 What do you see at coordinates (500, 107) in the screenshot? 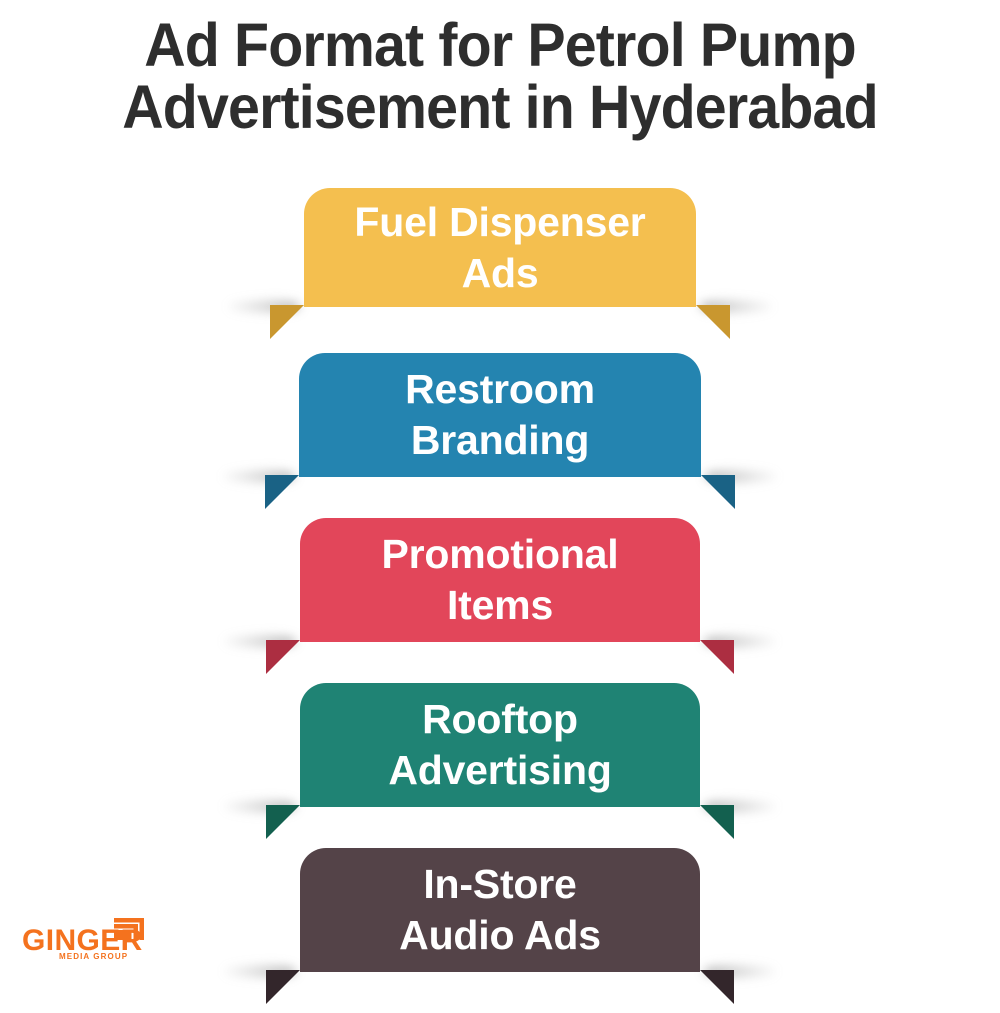
I see `page-title-line-2: Advertisement in Hyderabad` at bounding box center [500, 107].